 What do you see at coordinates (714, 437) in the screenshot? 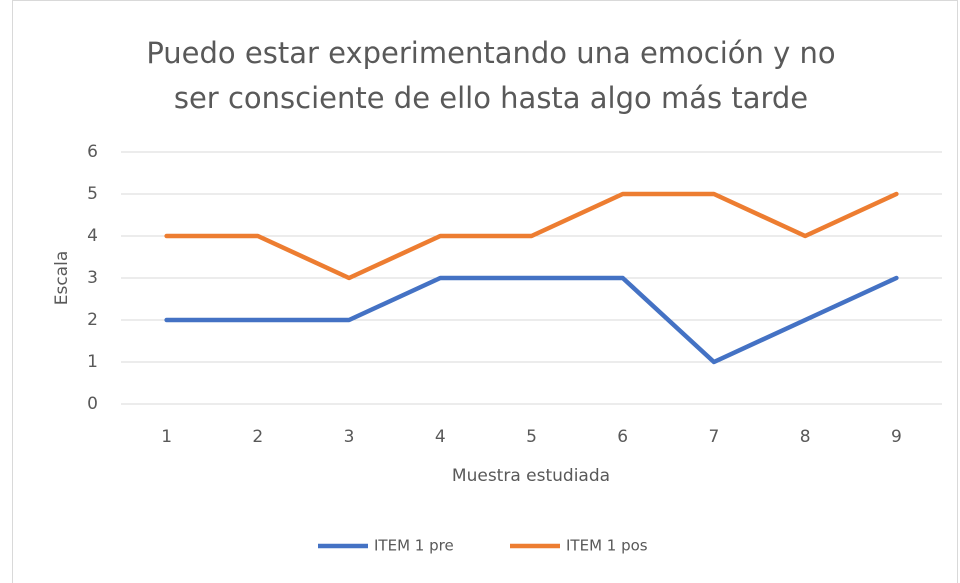
I see `x-tick-label: 7` at bounding box center [714, 437].